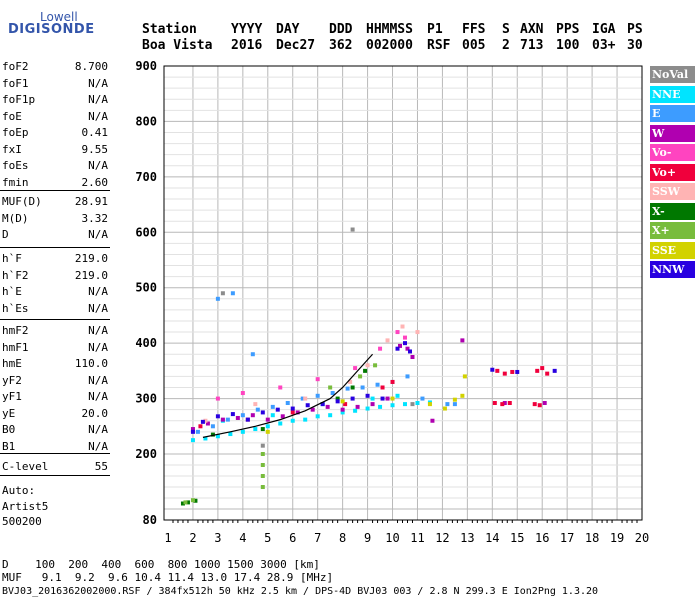 The width and height of the screenshot is (700, 600). I want to click on param-name: yF1, so click(12, 396).